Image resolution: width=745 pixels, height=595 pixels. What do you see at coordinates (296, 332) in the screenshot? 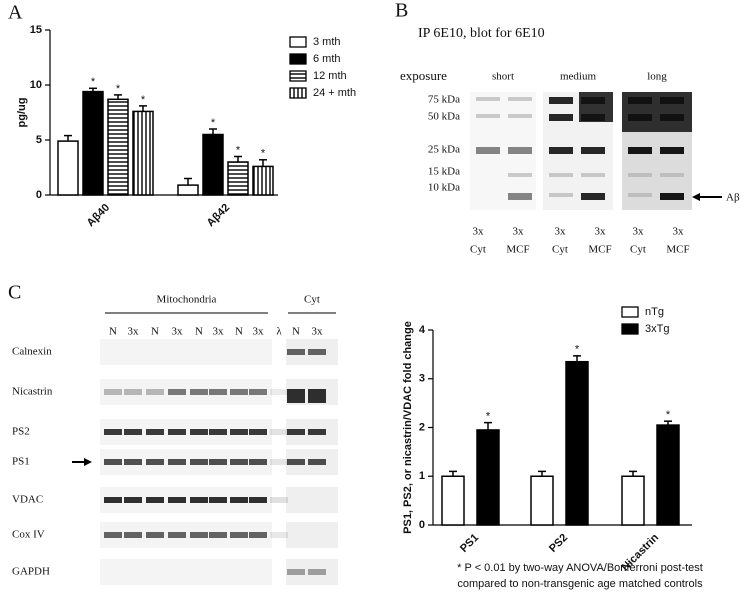
I see `lane-label: N` at bounding box center [296, 332].